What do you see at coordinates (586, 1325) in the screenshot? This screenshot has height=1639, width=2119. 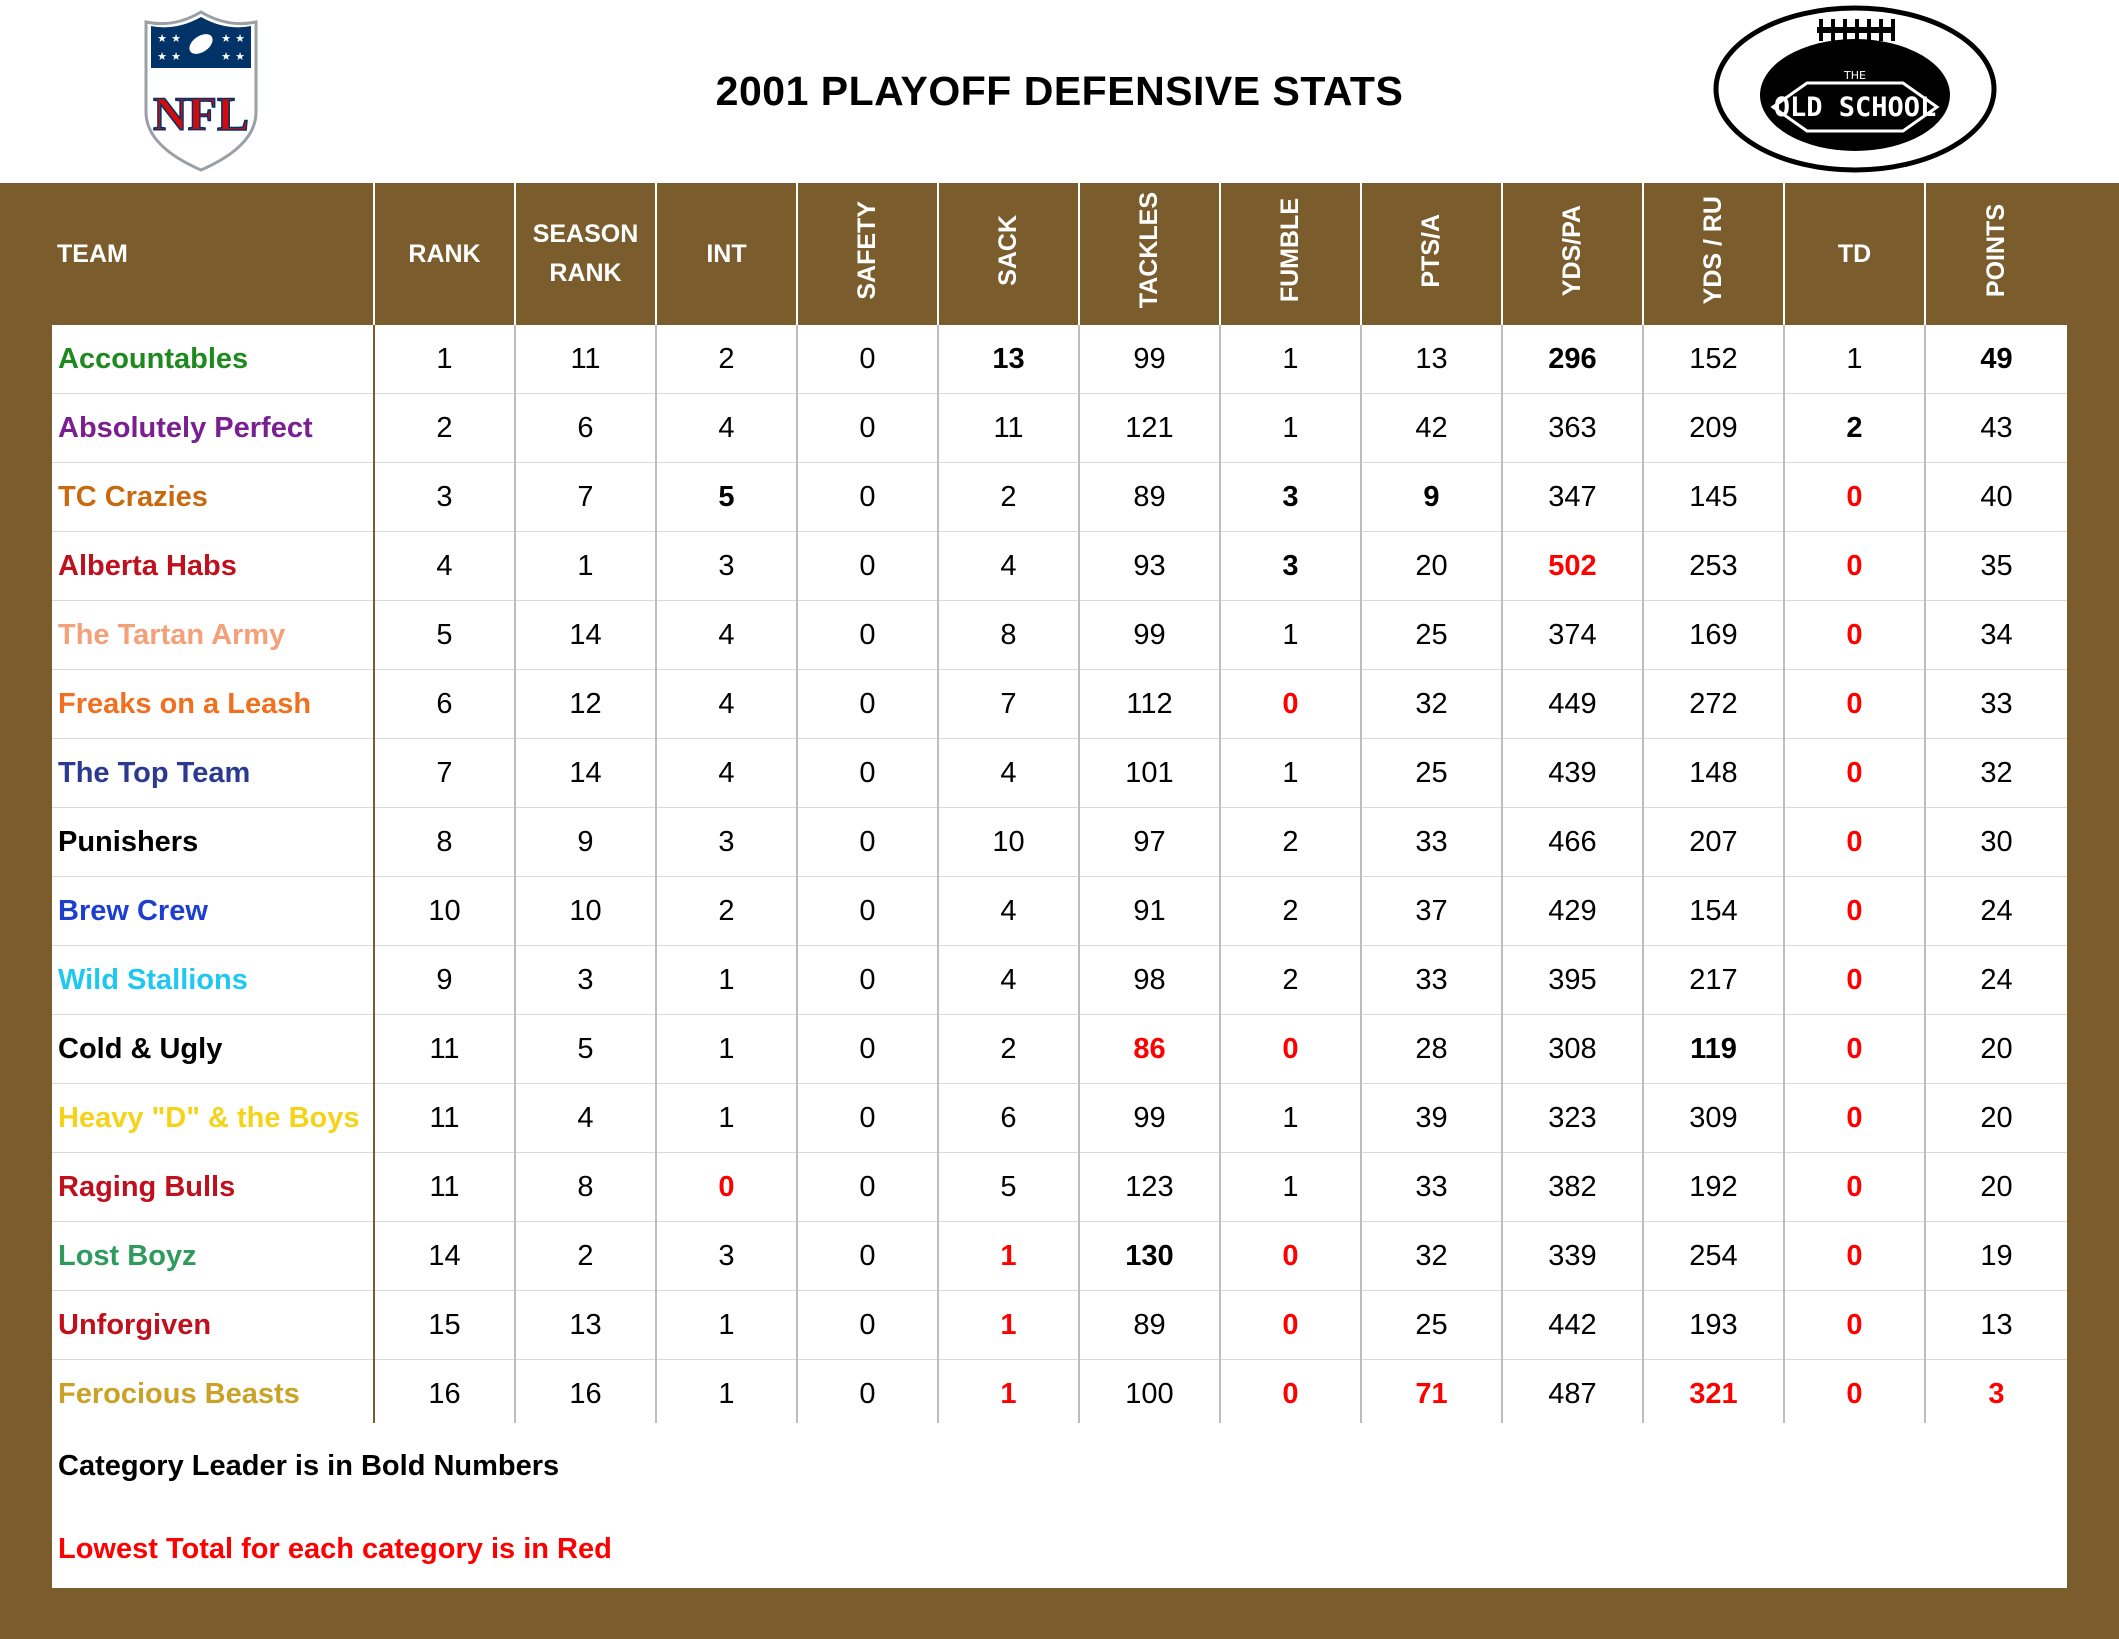 I see `stat-cell-season-rank: 13` at bounding box center [586, 1325].